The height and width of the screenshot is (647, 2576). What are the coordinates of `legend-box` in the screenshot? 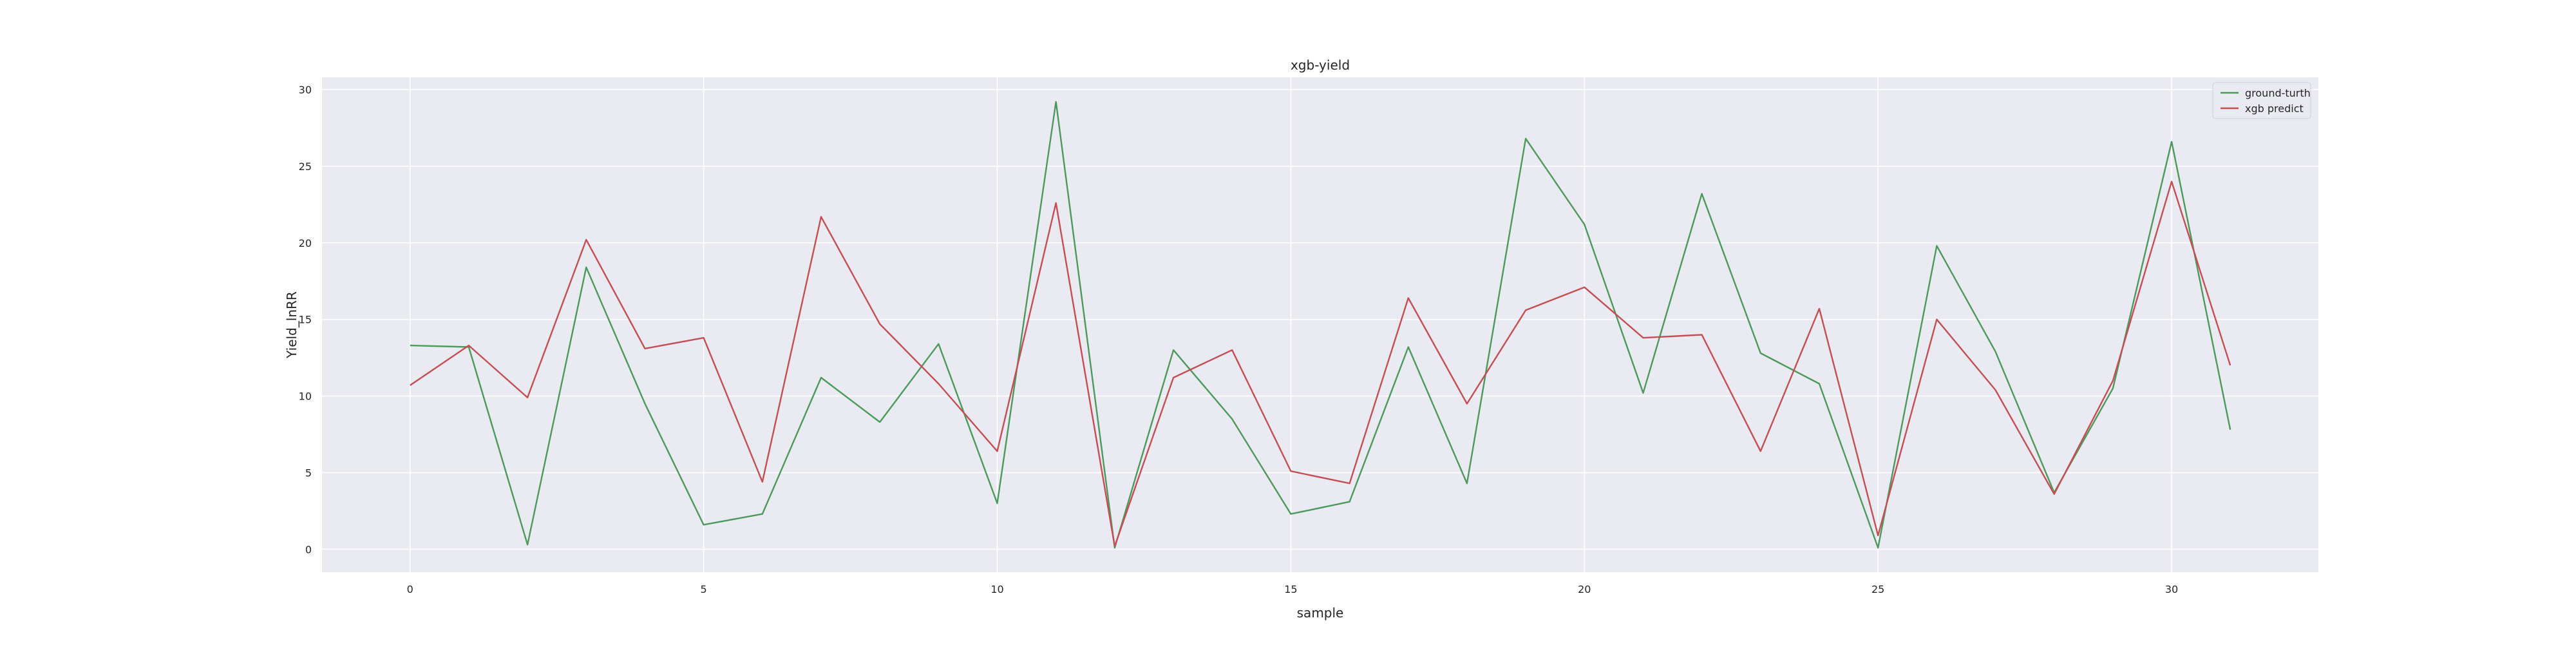 It's located at (2262, 100).